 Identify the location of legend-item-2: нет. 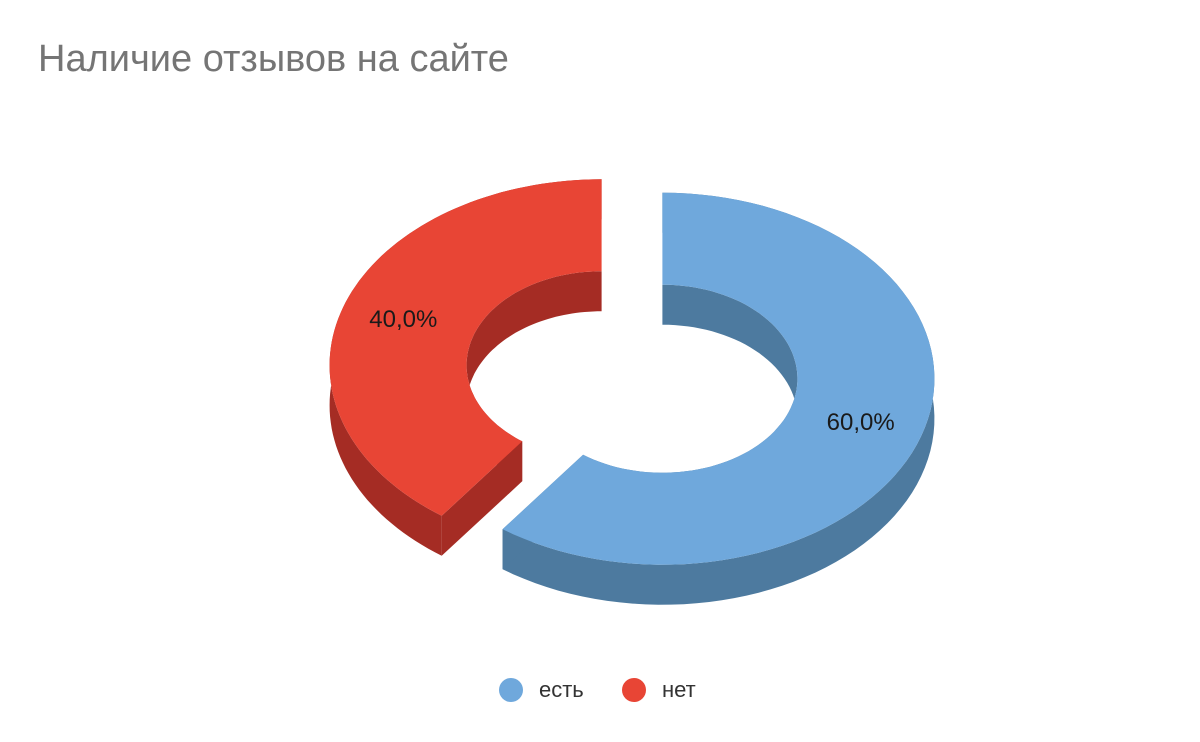
(659, 689).